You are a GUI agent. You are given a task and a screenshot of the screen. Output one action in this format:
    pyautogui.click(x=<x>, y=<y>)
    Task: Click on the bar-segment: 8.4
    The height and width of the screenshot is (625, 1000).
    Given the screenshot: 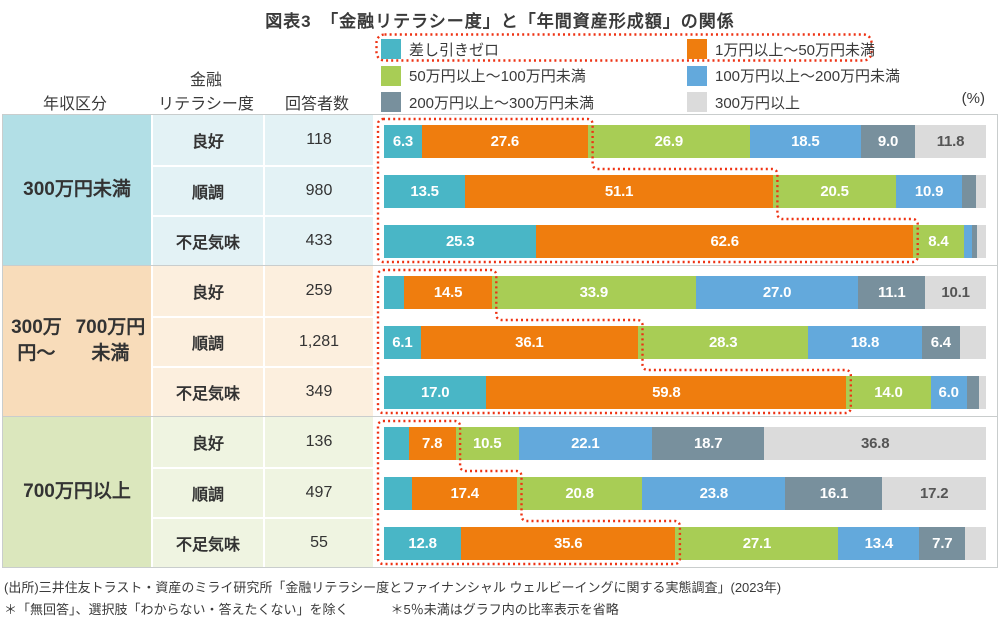 What is the action you would take?
    pyautogui.click(x=938, y=241)
    